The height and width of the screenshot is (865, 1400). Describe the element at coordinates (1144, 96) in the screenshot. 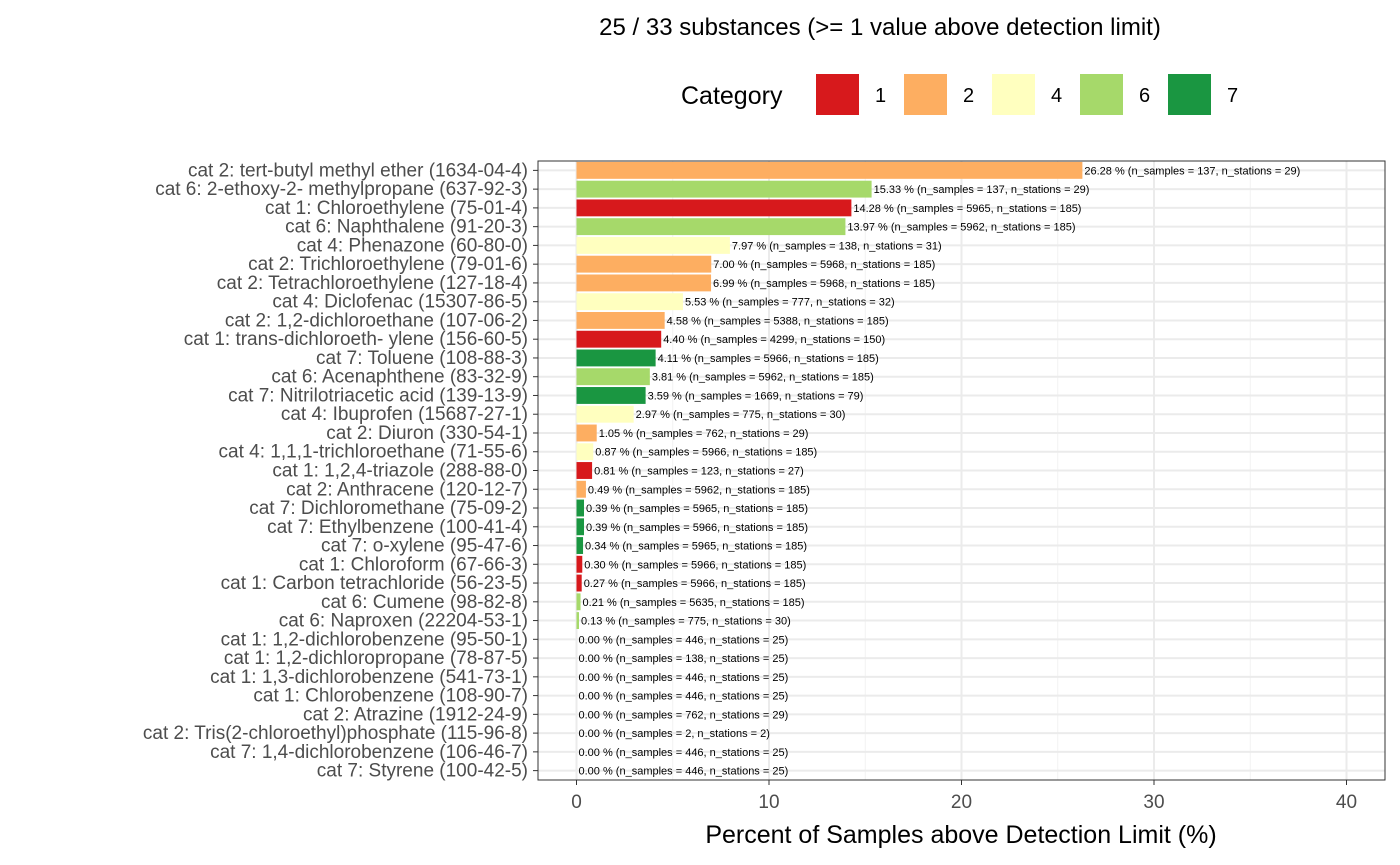

I see `legend-label-6: 6` at that location.